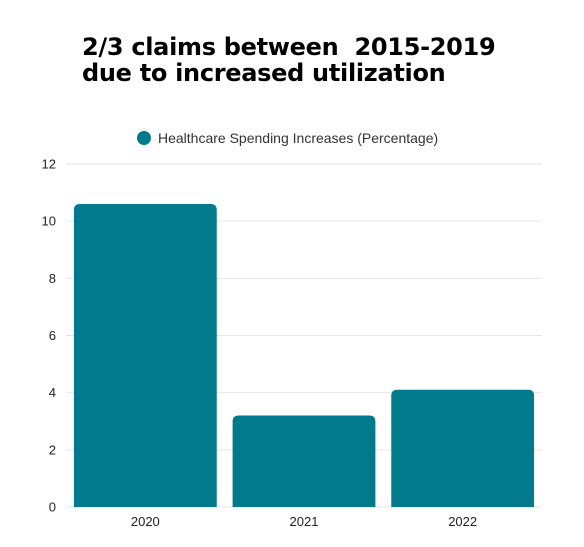 The image size is (584, 547). What do you see at coordinates (144, 138) in the screenshot?
I see `legend-swatch` at bounding box center [144, 138].